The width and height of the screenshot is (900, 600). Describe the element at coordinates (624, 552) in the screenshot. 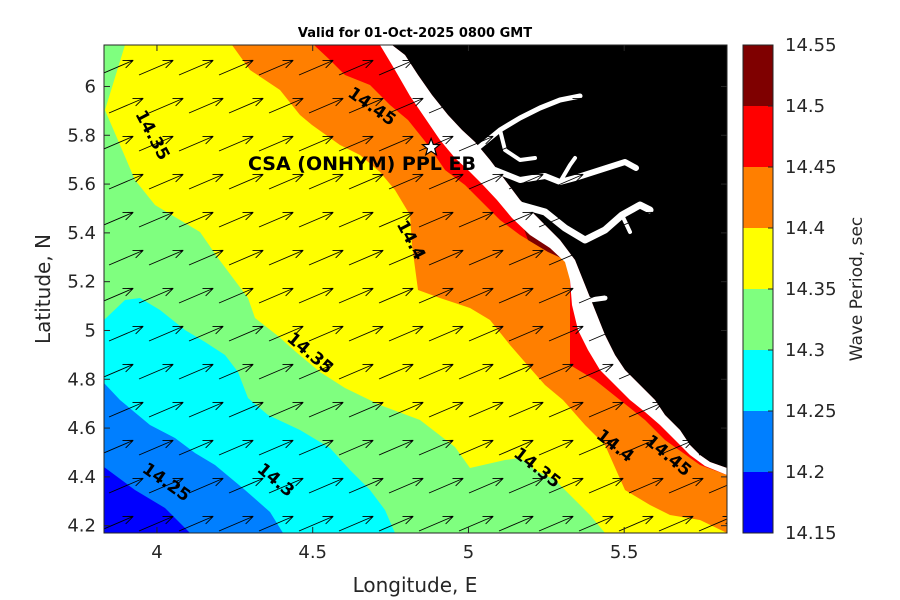

I see `x-tick-label: 5.5` at that location.